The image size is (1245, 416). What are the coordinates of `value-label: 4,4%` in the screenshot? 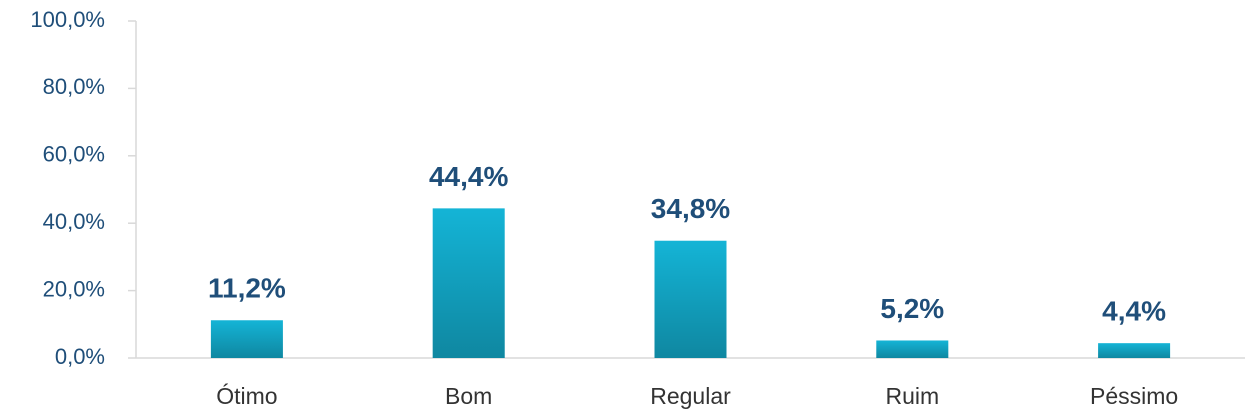 It's located at (1134, 311).